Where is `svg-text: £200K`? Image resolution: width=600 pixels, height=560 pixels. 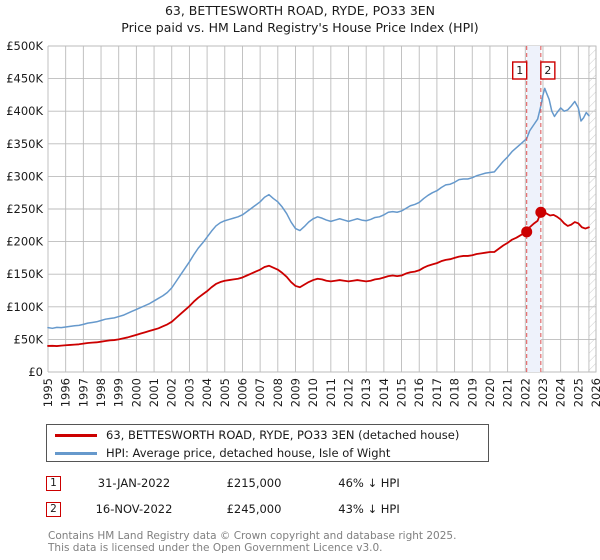
svg-text: £200K is located at coordinates (24, 242).